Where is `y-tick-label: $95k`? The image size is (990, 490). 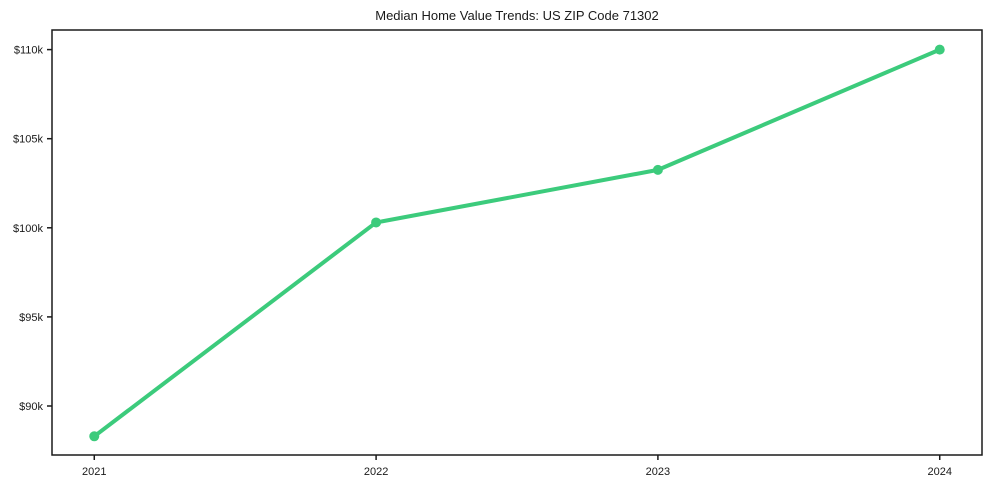
y-tick-label: $95k is located at coordinates (31, 318).